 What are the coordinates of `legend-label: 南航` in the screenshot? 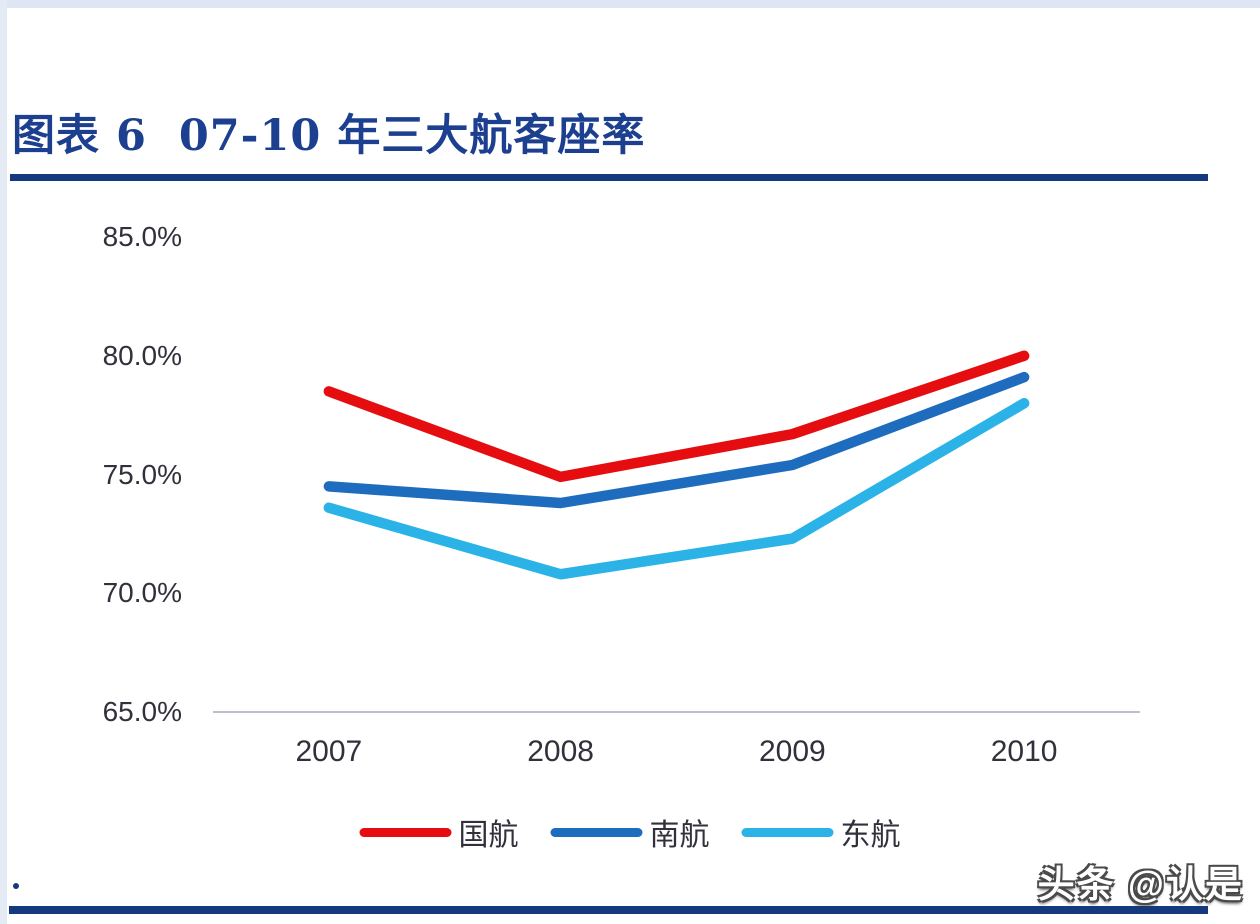 It's located at (679, 835).